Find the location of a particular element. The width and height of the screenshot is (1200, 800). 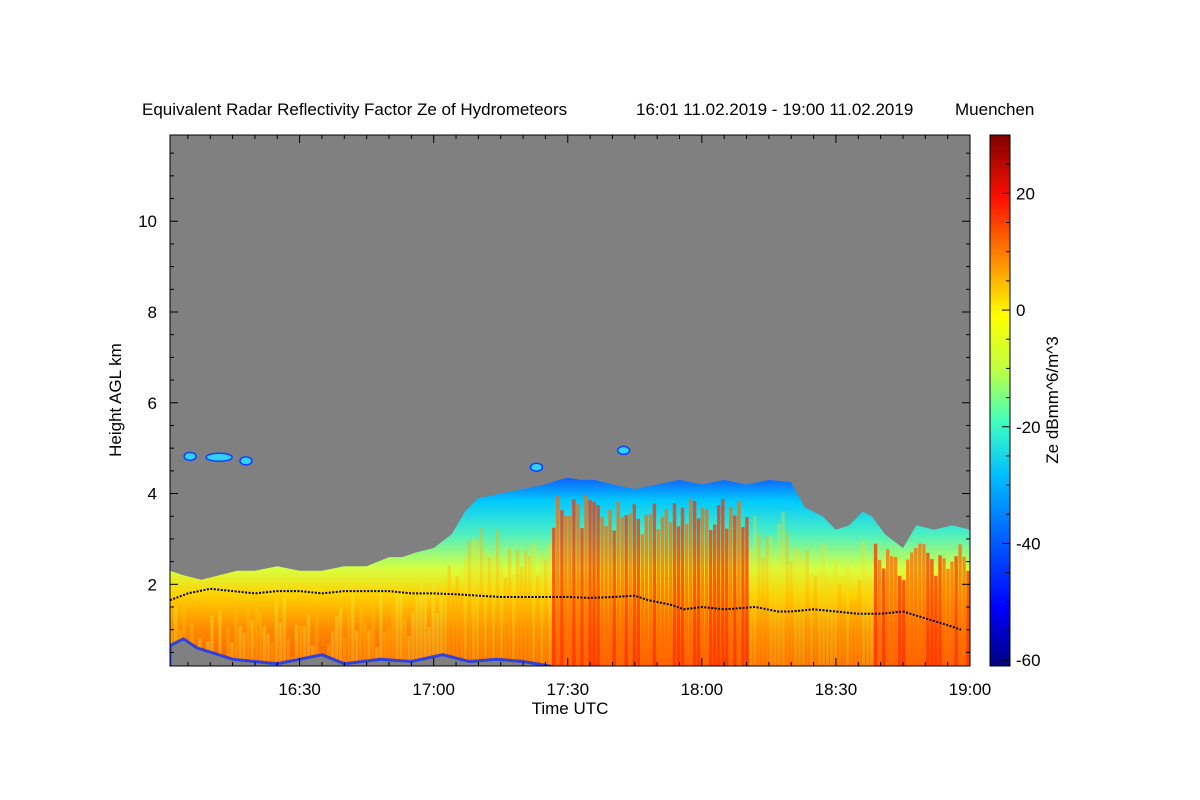

colorbar-label: Ze dBmm^6/m^3 is located at coordinates (1052, 399).